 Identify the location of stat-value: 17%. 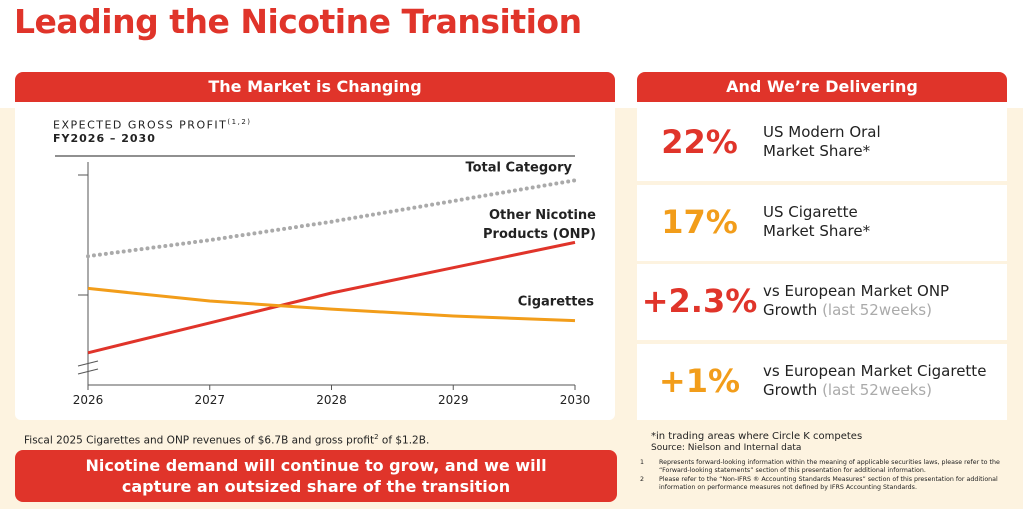
(699, 222).